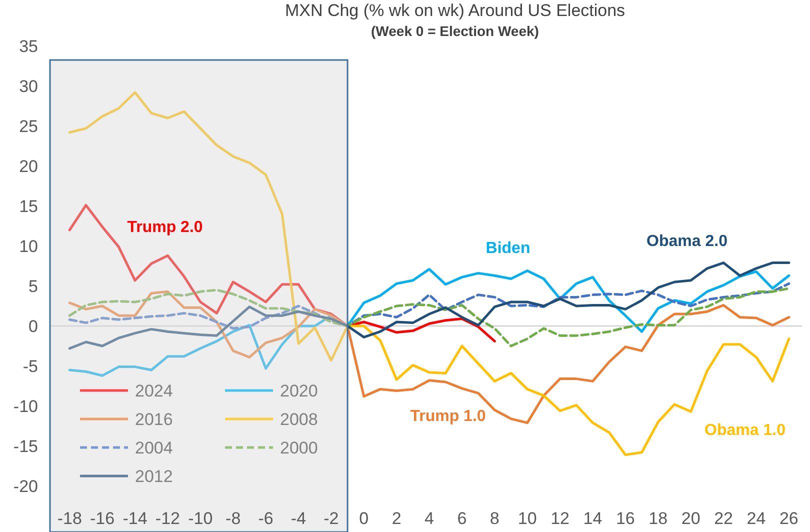 The image size is (810, 532). What do you see at coordinates (455, 10) in the screenshot?
I see `chart-title: MXN Chg (% wk on wk) Around US Elections` at bounding box center [455, 10].